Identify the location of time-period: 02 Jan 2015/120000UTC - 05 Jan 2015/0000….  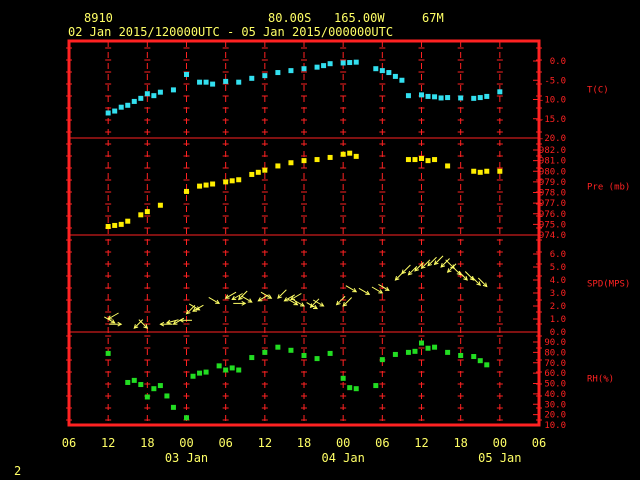
(230, 32).